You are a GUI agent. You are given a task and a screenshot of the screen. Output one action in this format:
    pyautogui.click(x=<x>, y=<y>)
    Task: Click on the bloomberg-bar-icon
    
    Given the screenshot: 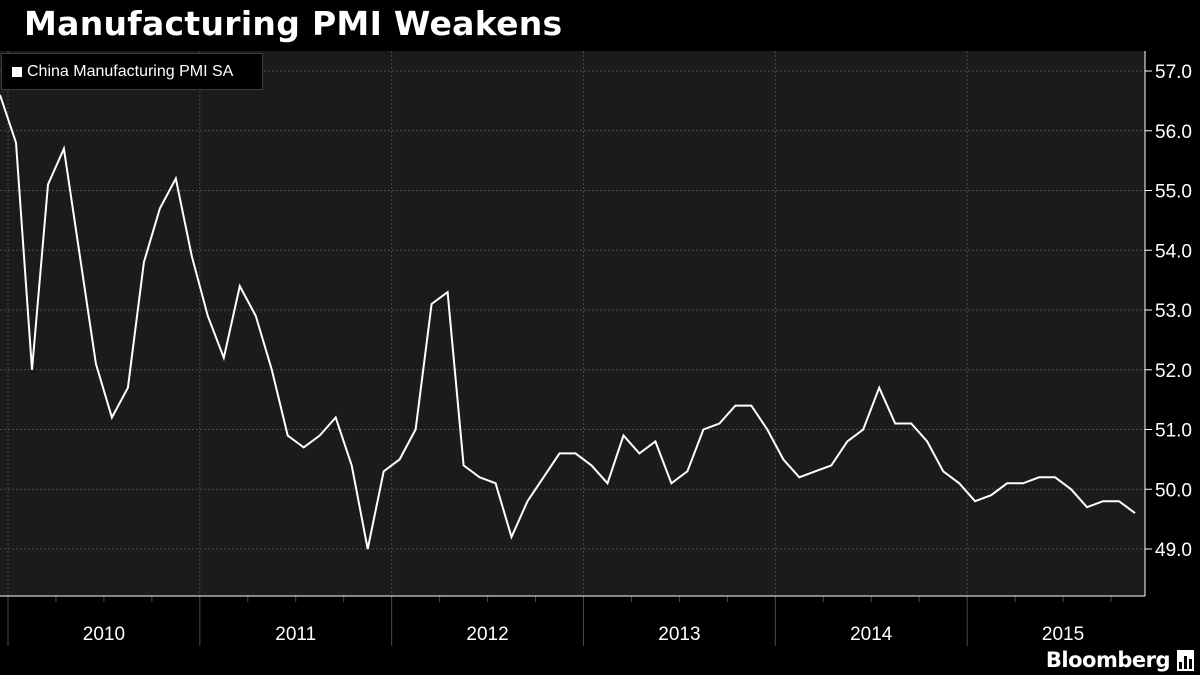 What is the action you would take?
    pyautogui.click(x=1185, y=660)
    